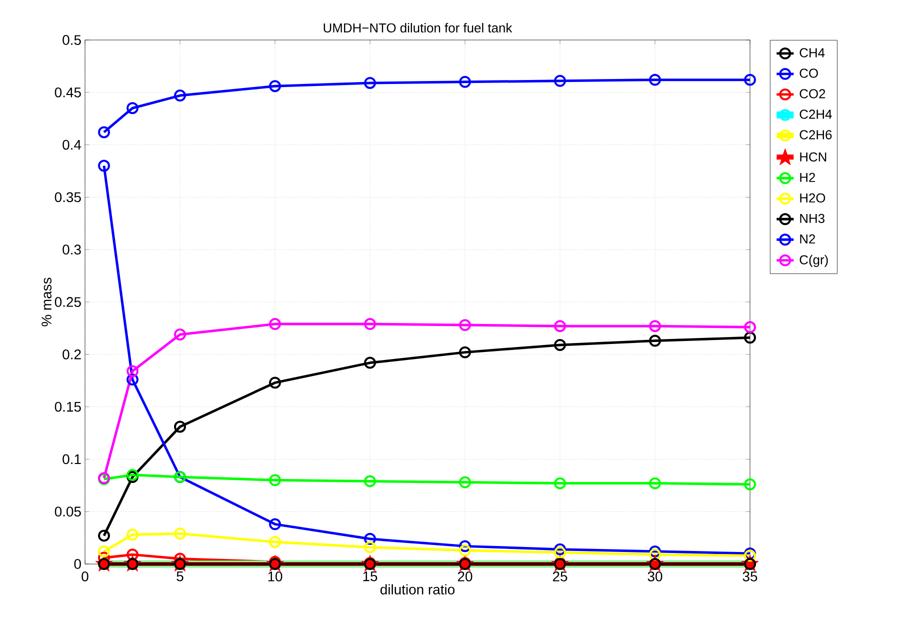  What do you see at coordinates (808, 239) in the screenshot?
I see `legend-label: N2` at bounding box center [808, 239].